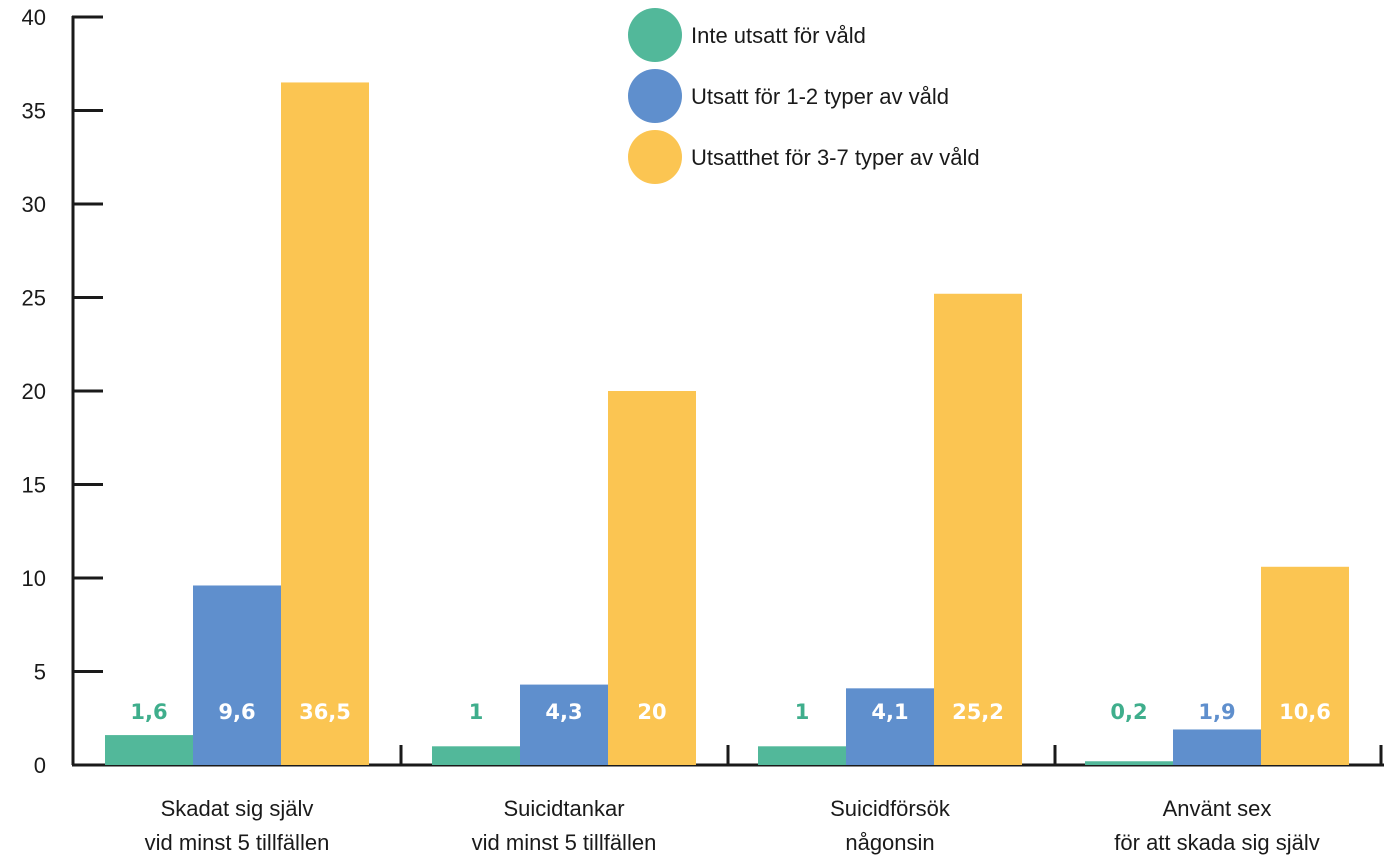  Describe the element at coordinates (564, 842) in the screenshot. I see `category-label-1-1: vid minst 5 tillfällen` at that location.